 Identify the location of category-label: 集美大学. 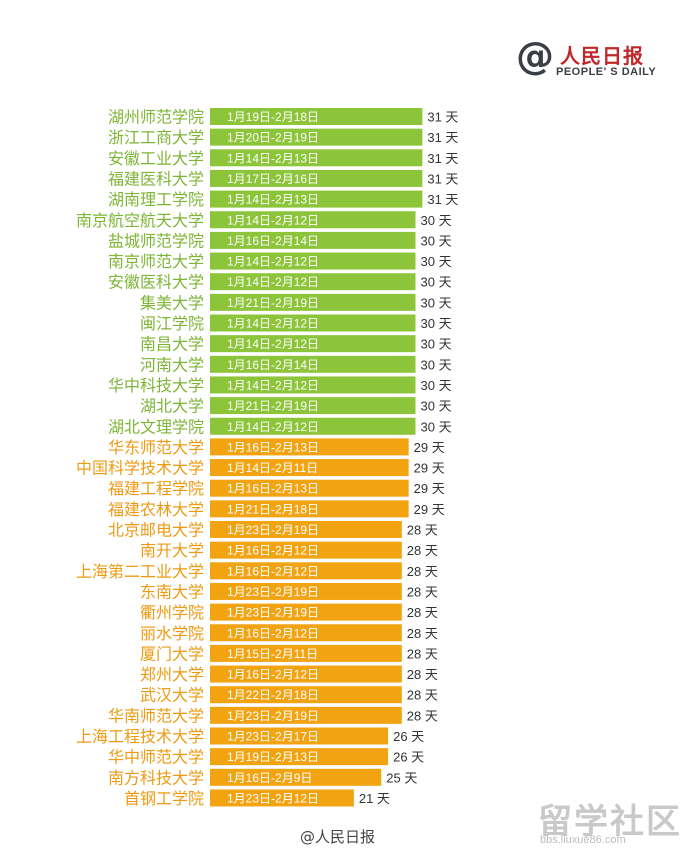
(172, 302).